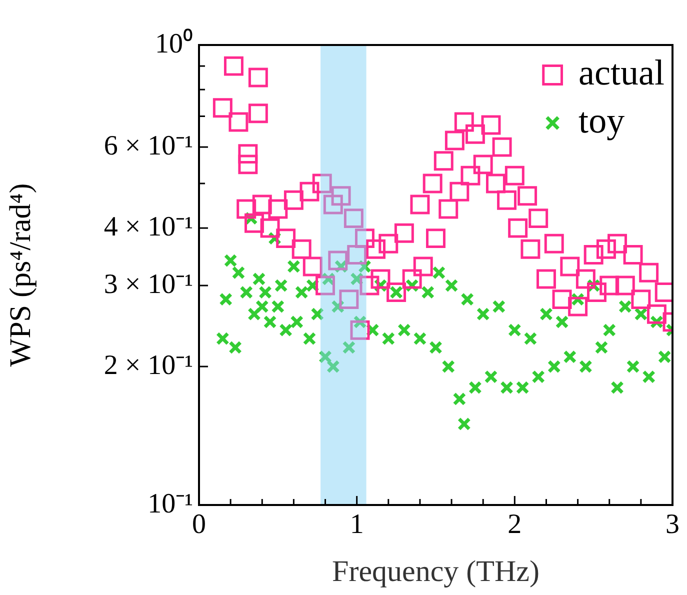 This screenshot has width=687, height=595. What do you see at coordinates (673, 524) in the screenshot?
I see `x-tick-label: 3` at bounding box center [673, 524].